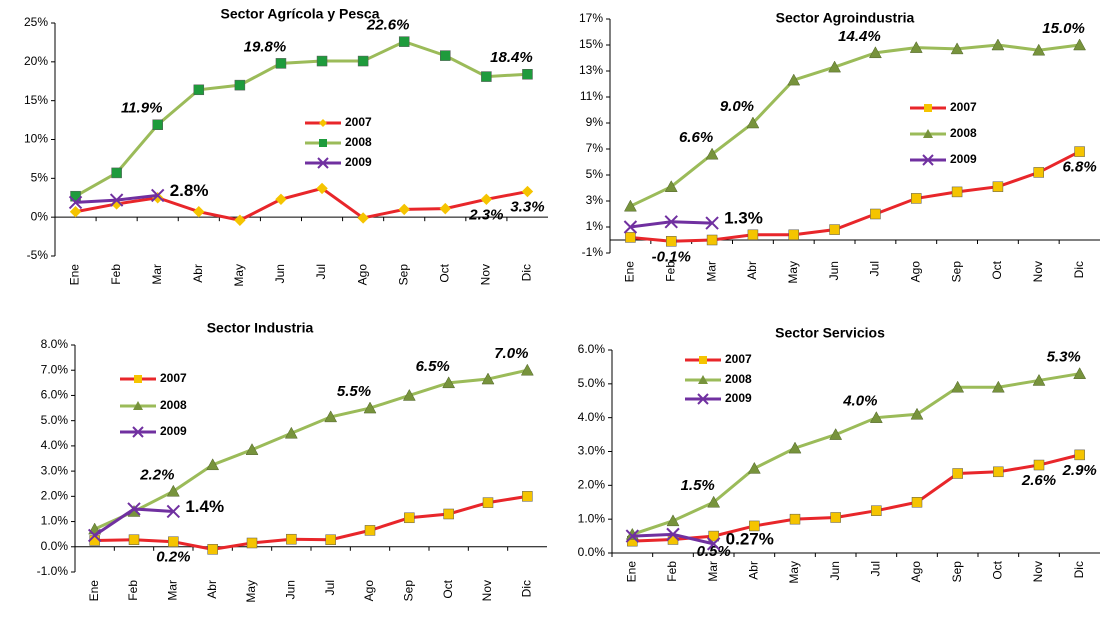 The width and height of the screenshot is (1107, 618). What do you see at coordinates (714, 551) in the screenshot?
I see `data-label: 0.5%` at bounding box center [714, 551].